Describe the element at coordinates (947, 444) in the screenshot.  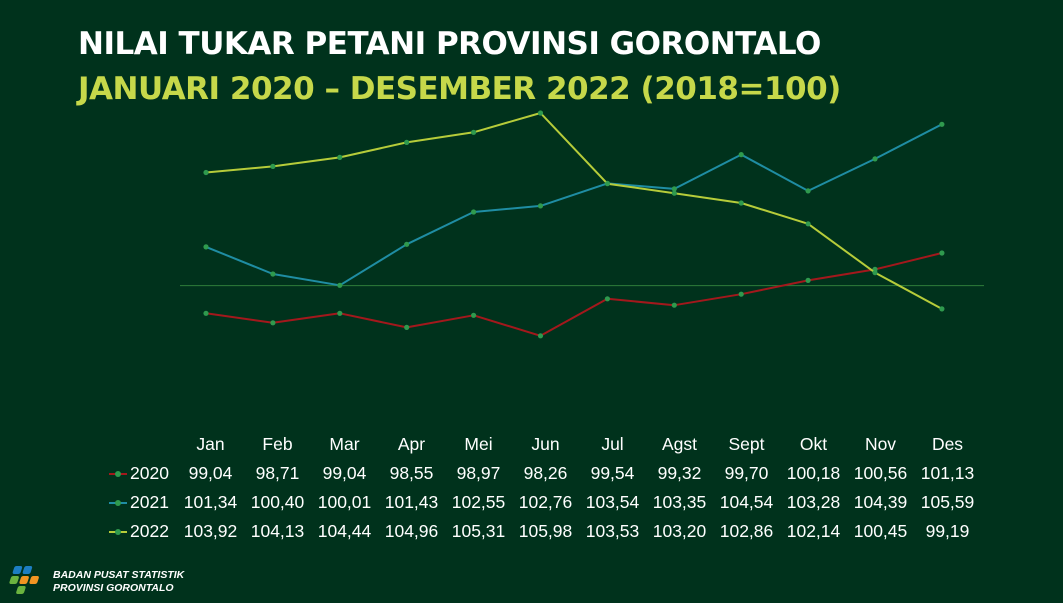
I see `month-label: Des` at that location.